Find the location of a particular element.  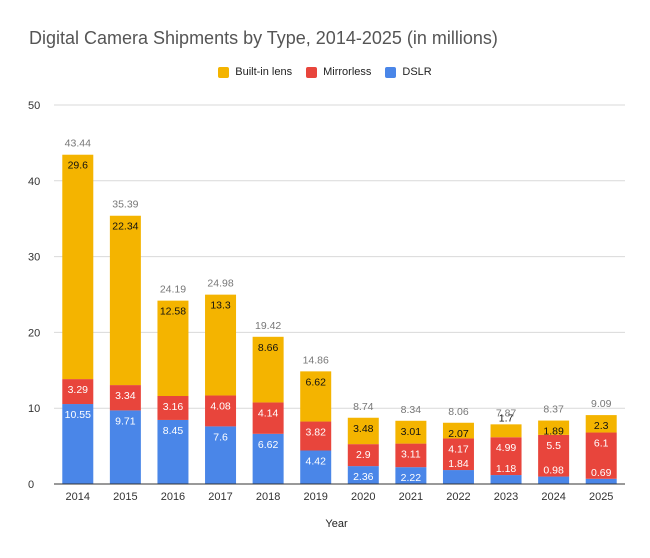

bar-built-in-lens-2019 is located at coordinates (316, 396).